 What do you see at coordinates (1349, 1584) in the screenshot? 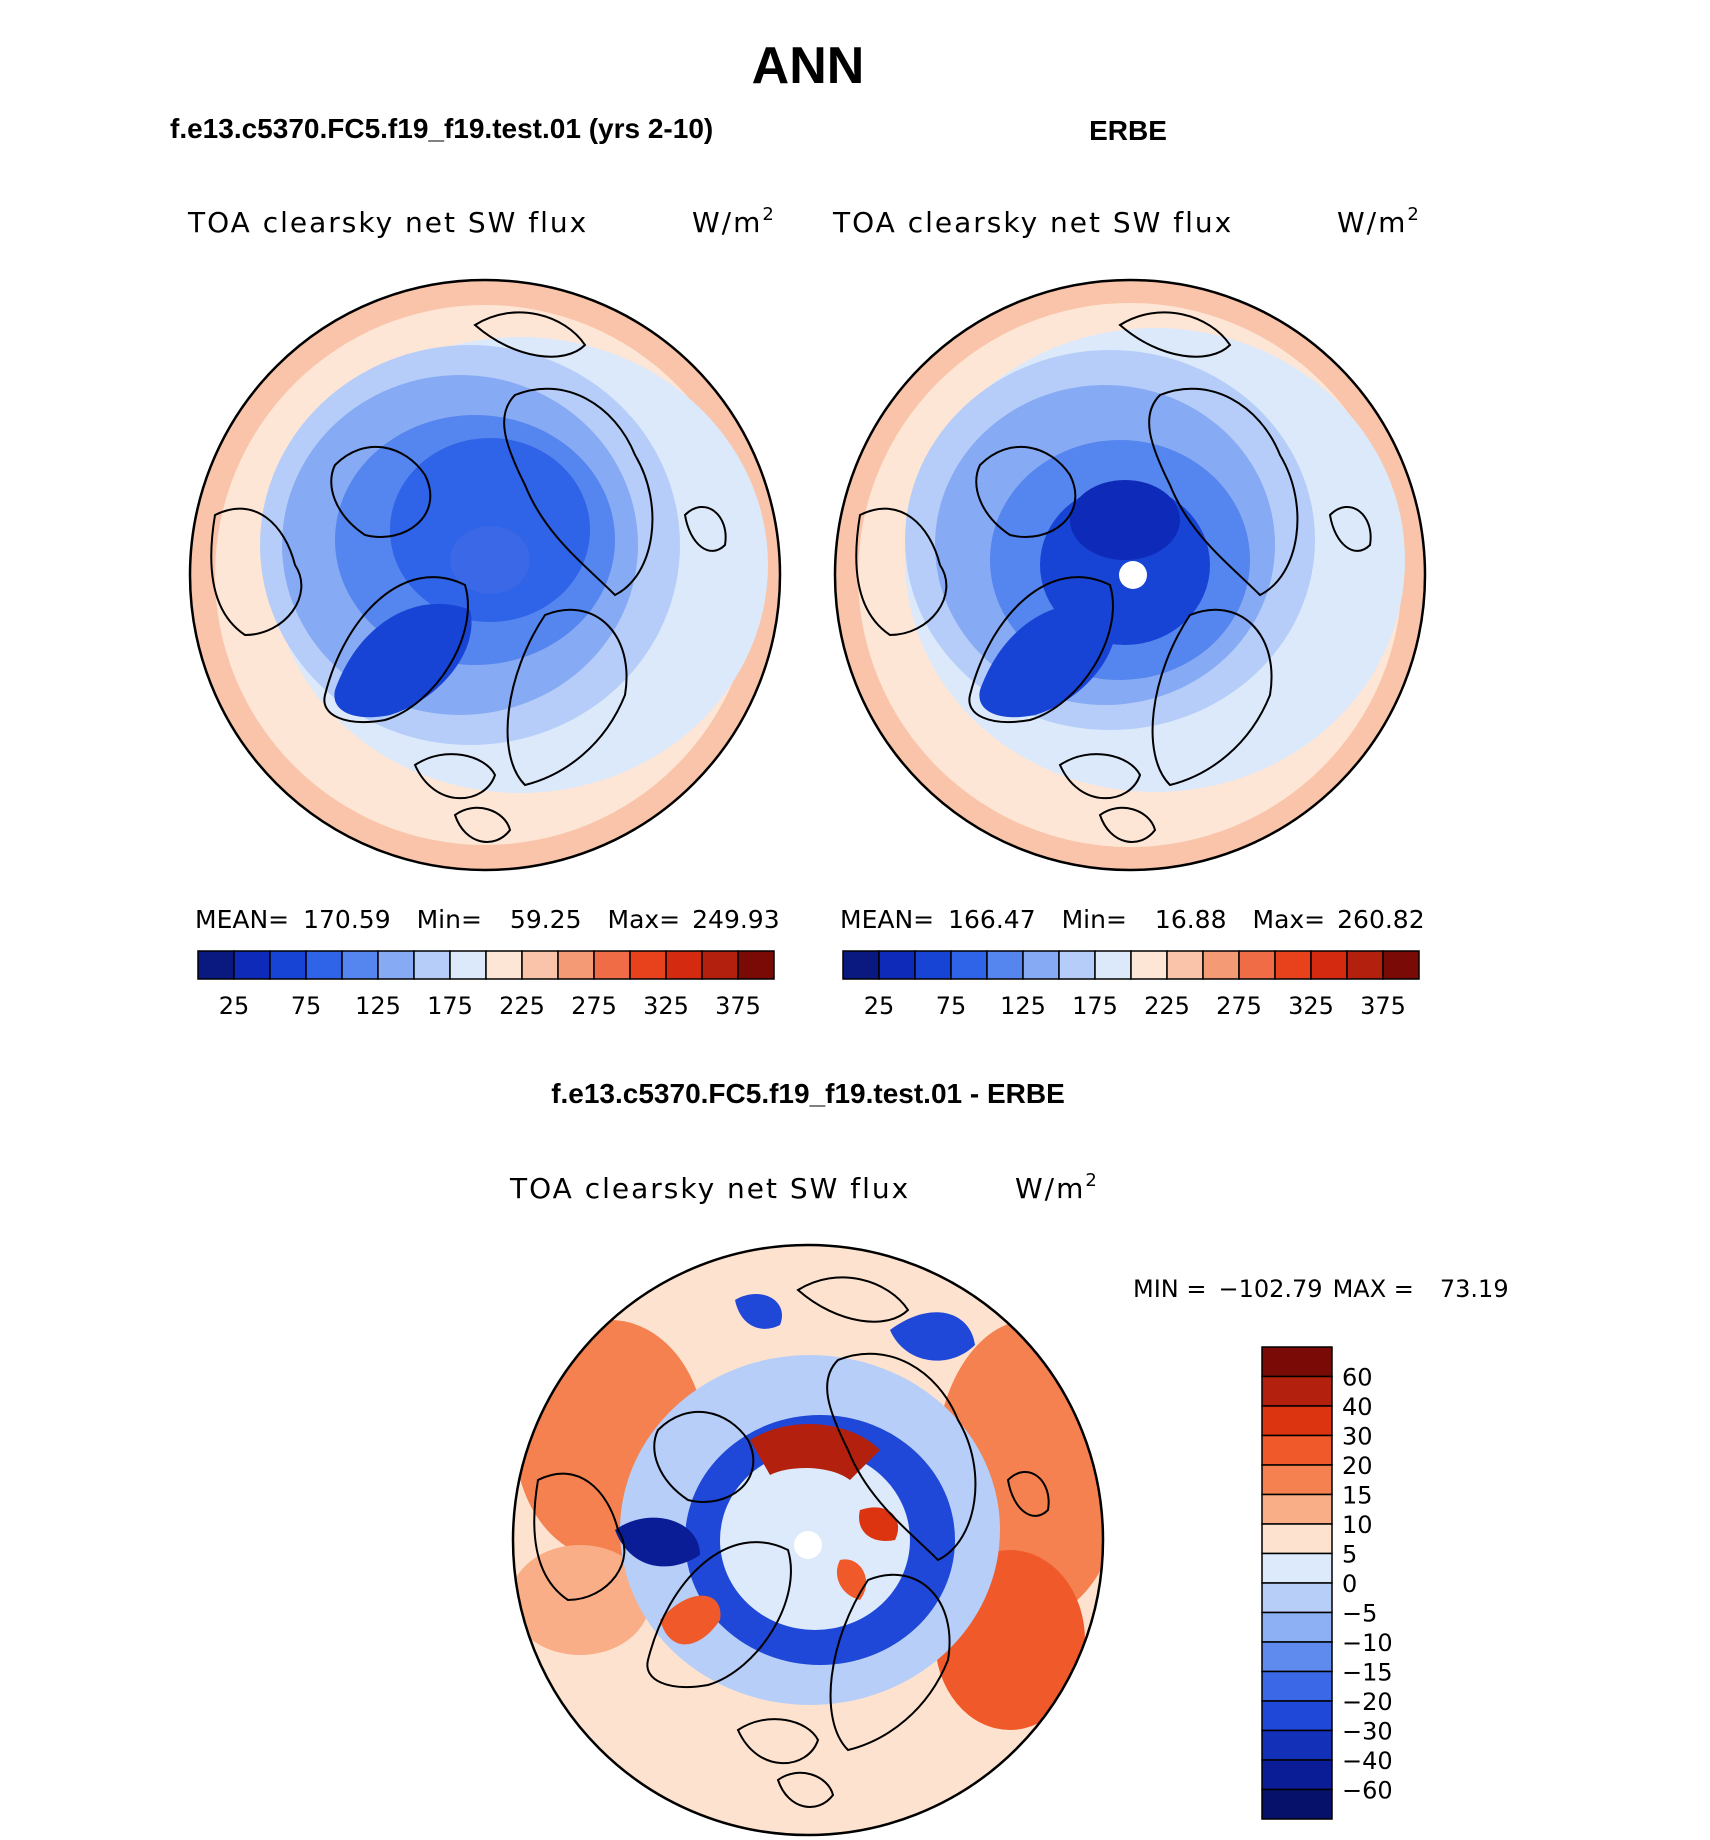
I see `colorbar-tick-label: 0` at bounding box center [1349, 1584].